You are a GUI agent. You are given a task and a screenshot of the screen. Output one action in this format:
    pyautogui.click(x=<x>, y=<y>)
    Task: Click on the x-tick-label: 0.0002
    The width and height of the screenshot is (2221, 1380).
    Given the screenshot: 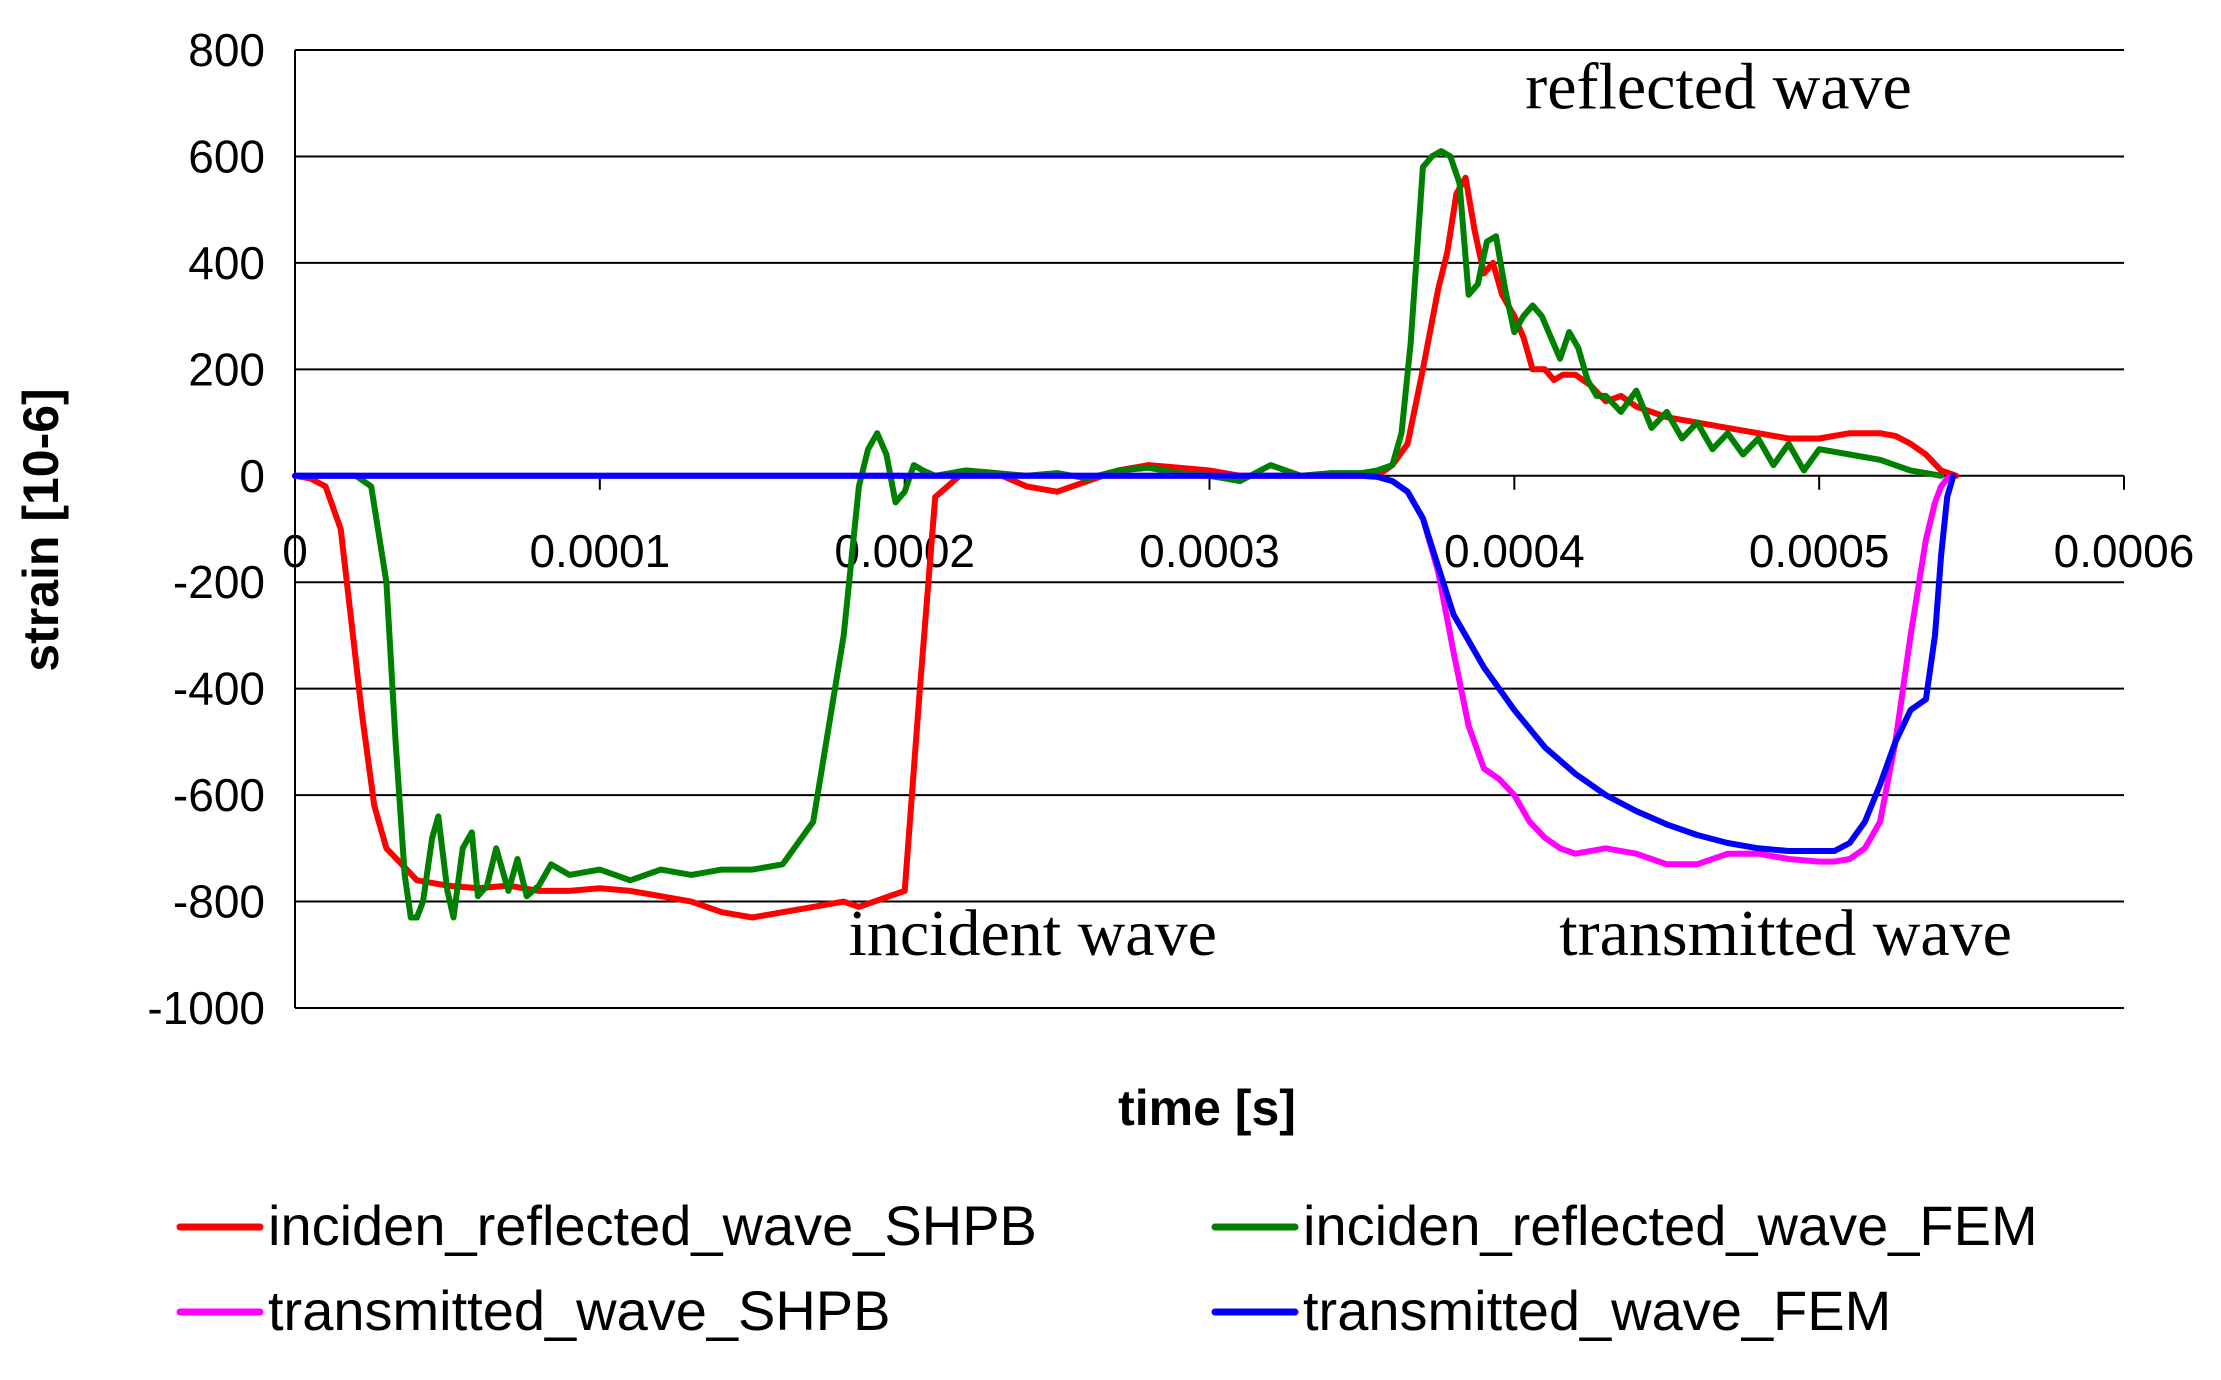 What is the action you would take?
    pyautogui.click(x=904, y=551)
    